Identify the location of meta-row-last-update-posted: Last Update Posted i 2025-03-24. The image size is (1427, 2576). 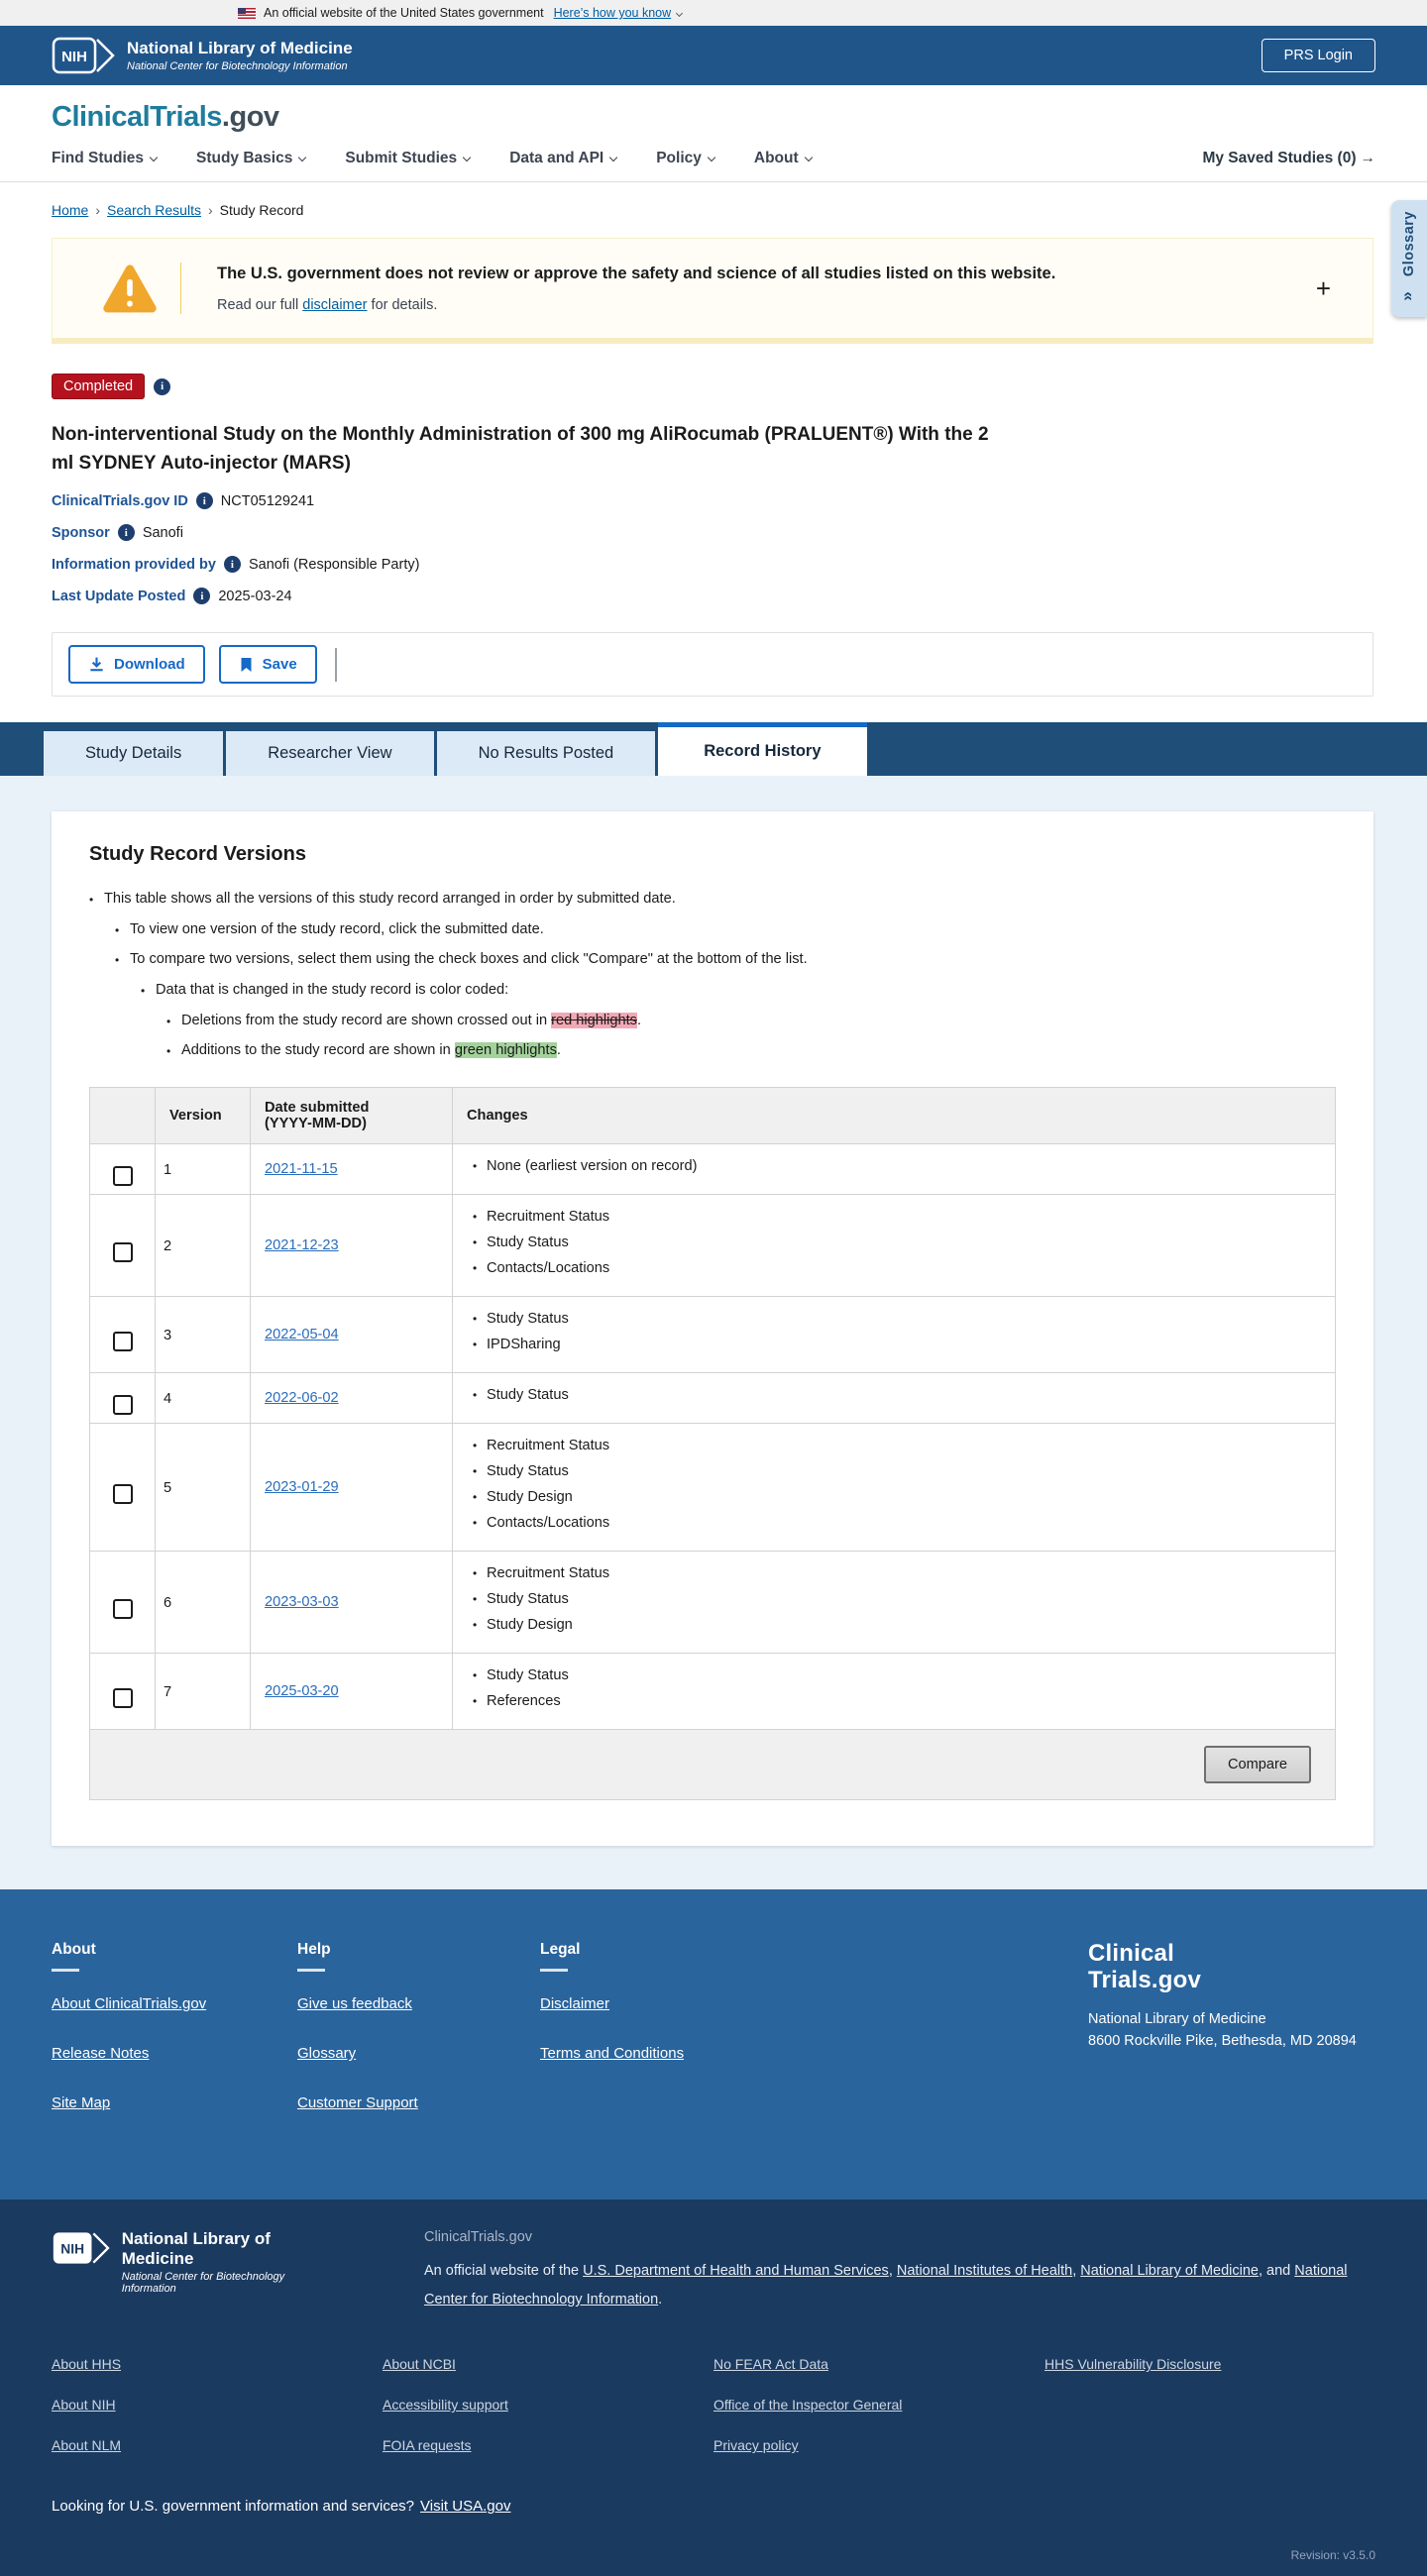
(713, 596).